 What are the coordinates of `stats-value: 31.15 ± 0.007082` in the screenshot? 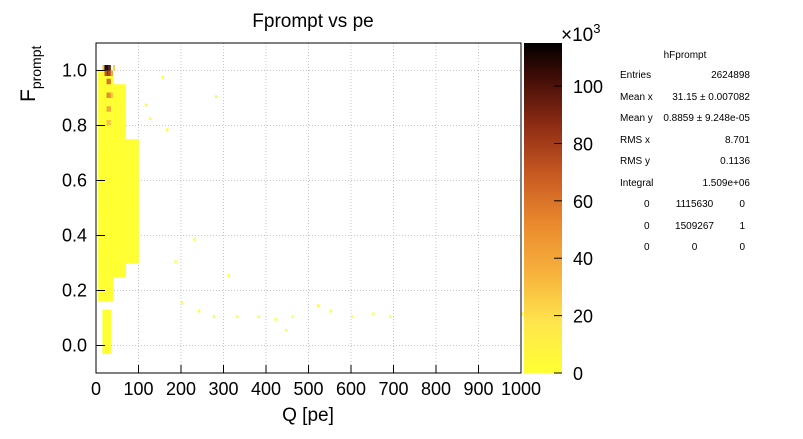 It's located at (711, 97).